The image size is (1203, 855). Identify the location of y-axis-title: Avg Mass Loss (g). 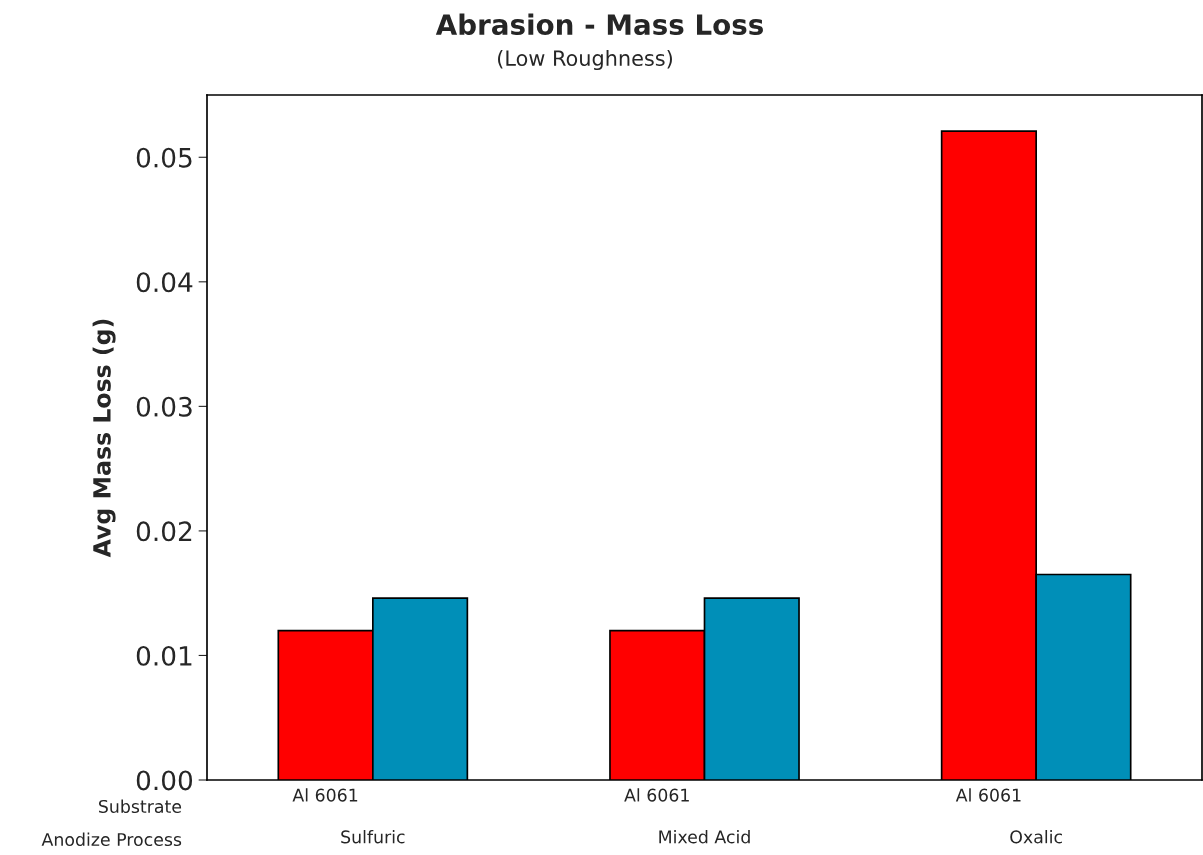
(104, 438).